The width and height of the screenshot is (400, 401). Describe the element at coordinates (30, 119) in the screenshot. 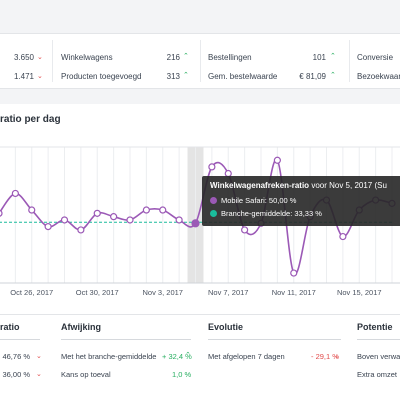

I see `chart-title: ratio per dag` at that location.